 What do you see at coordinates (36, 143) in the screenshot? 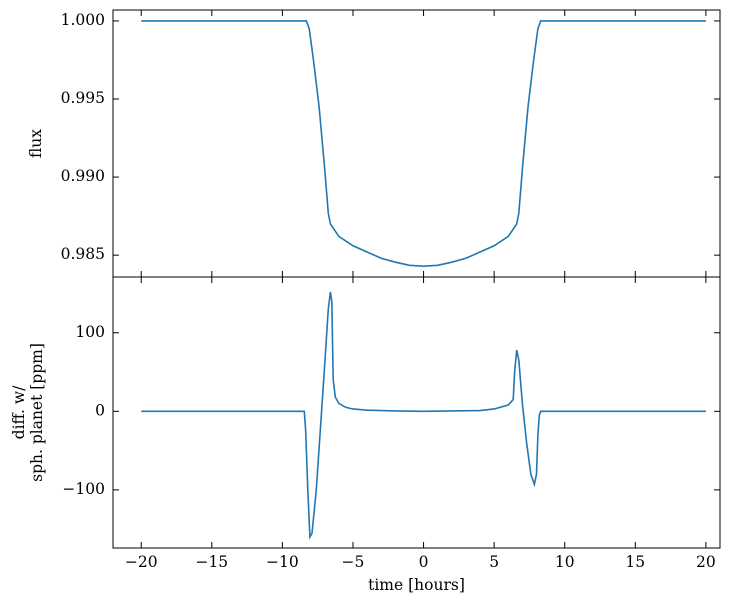
I see `y-axis-label: flux` at bounding box center [36, 143].